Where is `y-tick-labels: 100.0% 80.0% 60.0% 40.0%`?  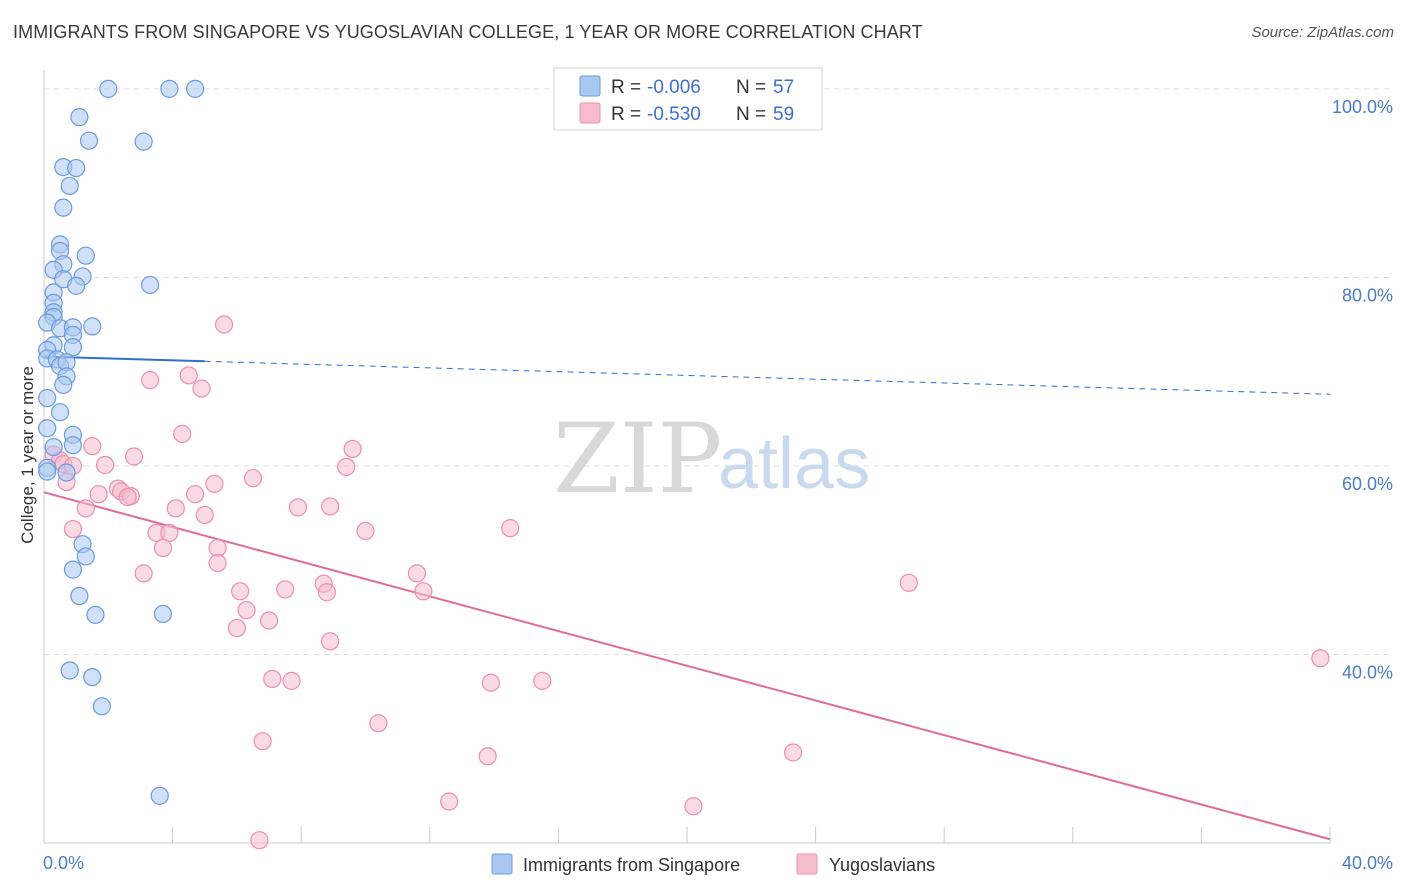 y-tick-labels: 100.0% 80.0% 60.0% 40.0% is located at coordinates (1362, 390).